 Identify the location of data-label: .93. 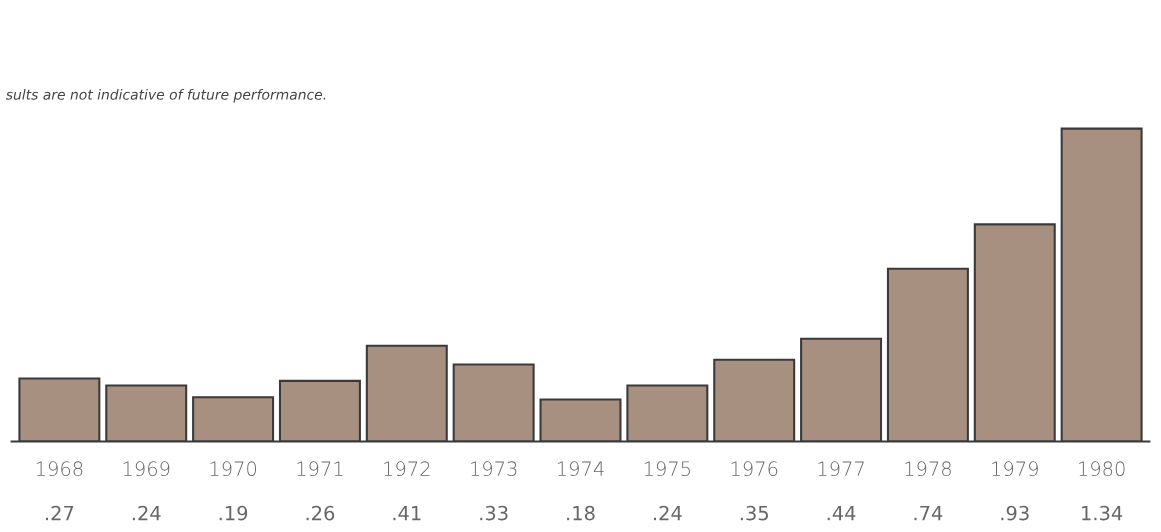
(1015, 513).